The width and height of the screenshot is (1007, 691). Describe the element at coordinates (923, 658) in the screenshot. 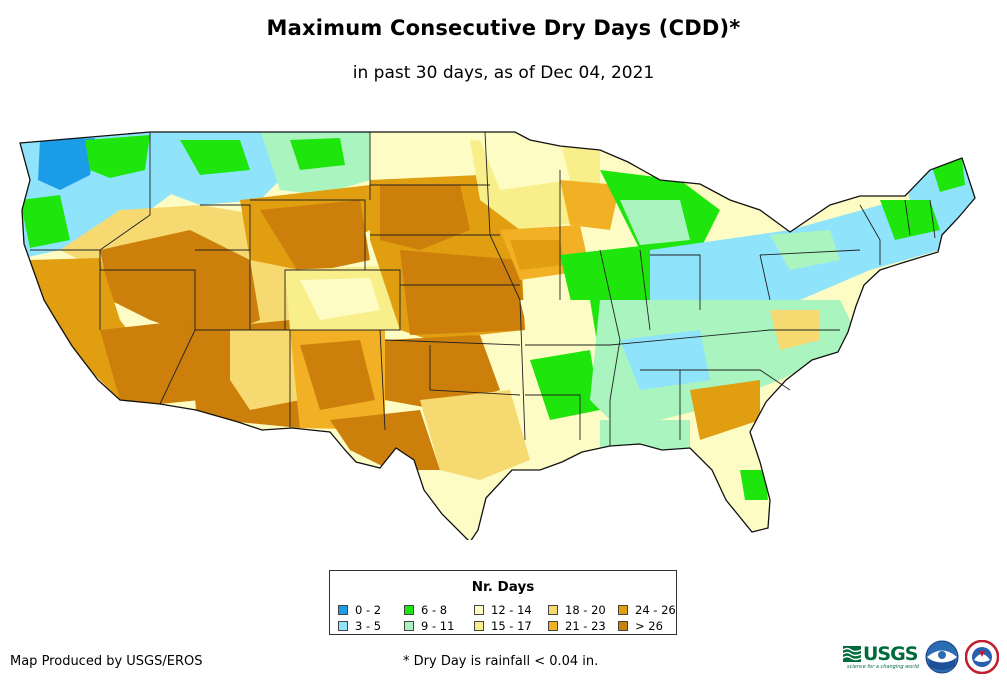

I see `agency-logos: USGS science for a changing world` at that location.